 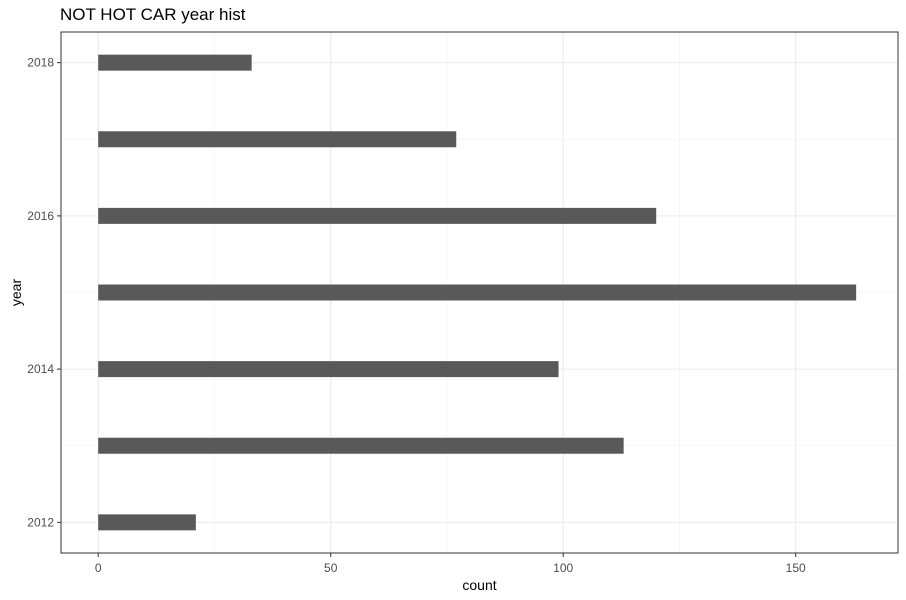 I want to click on x-axis-label: count, so click(x=479, y=585).